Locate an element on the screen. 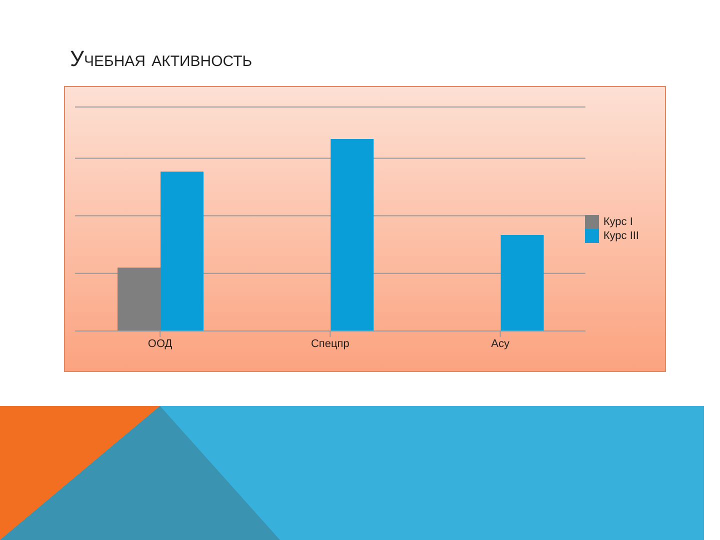 Image resolution: width=720 pixels, height=540 pixels. legend-label: Курс I is located at coordinates (618, 222).